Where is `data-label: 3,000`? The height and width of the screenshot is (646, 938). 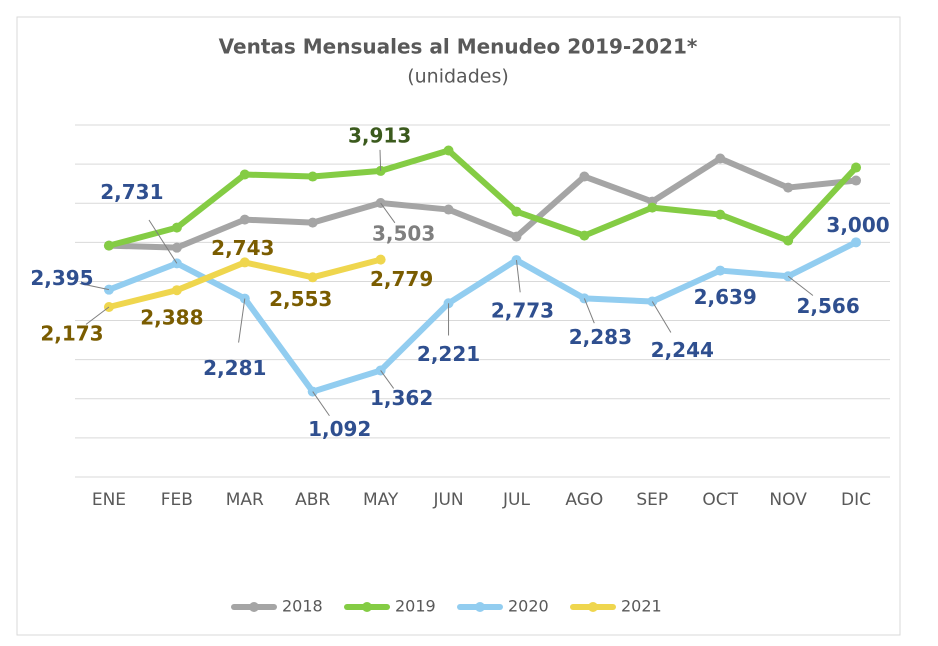 data-label: 3,000 is located at coordinates (857, 225).